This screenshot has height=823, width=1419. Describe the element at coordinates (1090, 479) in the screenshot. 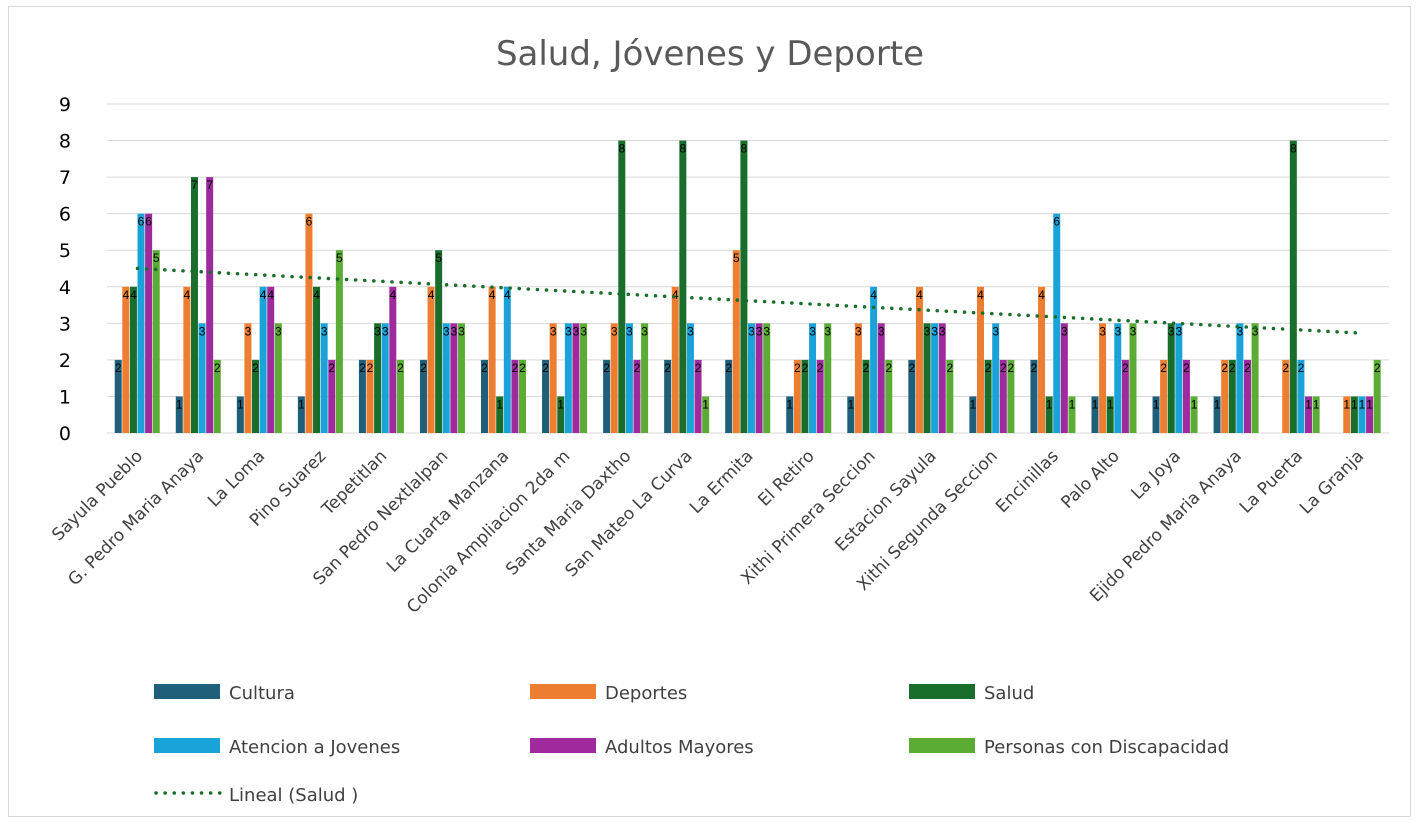

I see `x-category-label: Palo Alto` at that location.